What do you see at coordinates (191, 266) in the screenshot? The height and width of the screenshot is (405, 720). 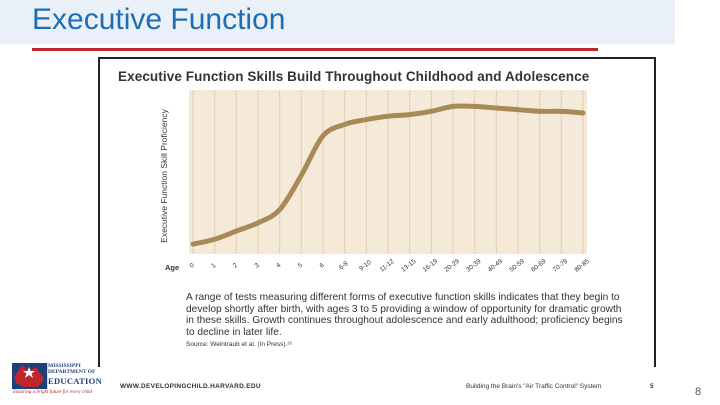 I see `x-tick-label: 0` at bounding box center [191, 266].